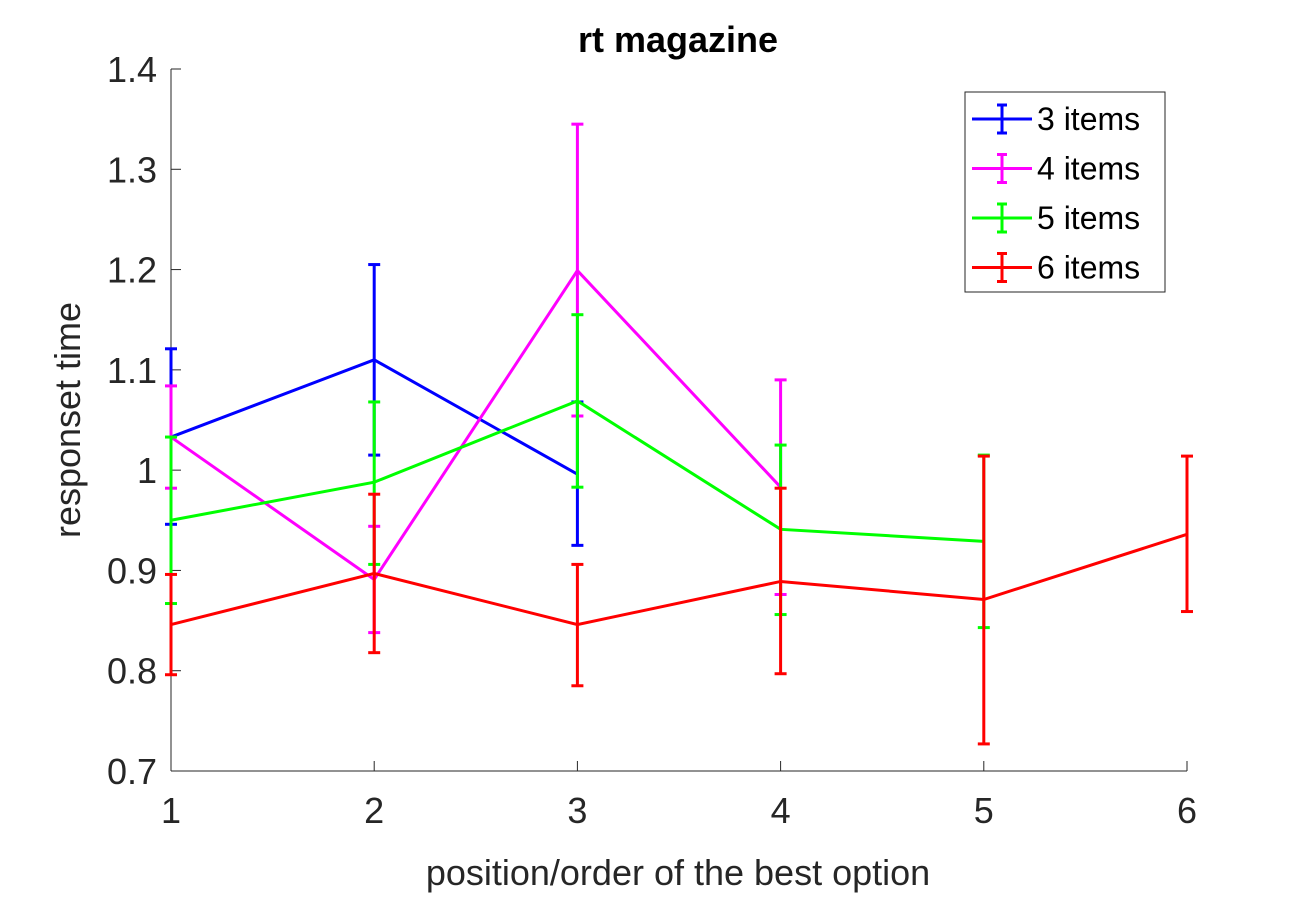 This screenshot has width=1311, height=897. I want to click on legend-item: 3 items, so click(1056, 119).